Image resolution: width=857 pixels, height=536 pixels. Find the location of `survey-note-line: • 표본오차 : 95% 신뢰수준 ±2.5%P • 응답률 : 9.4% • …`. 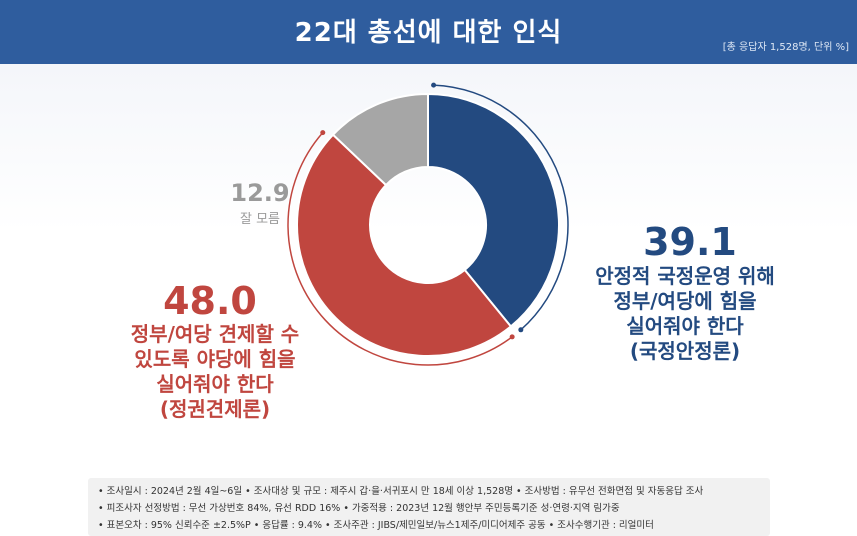

survey-note-line: • 표본오차 : 95% 신뢰수준 ±2.5%P • 응답률 : 9.4% • … is located at coordinates (376, 525).